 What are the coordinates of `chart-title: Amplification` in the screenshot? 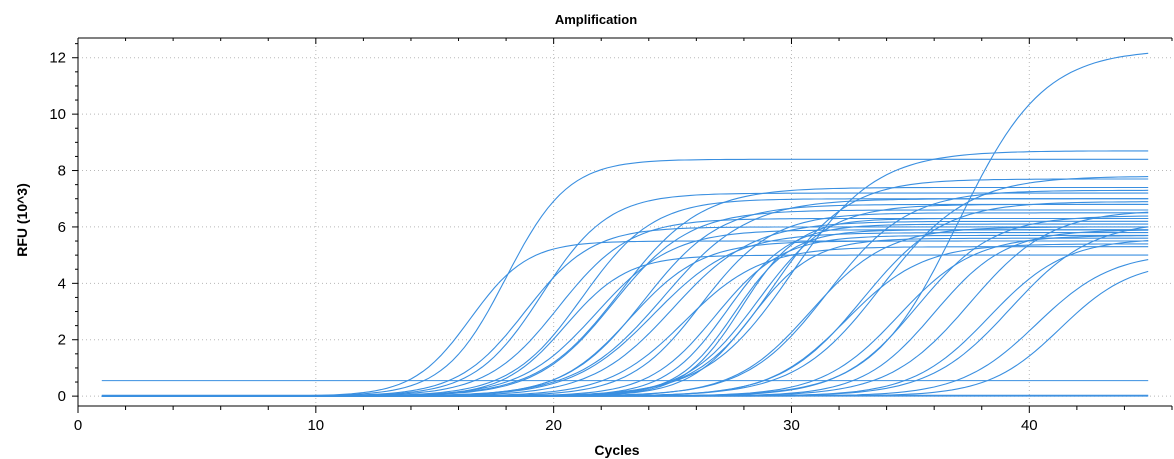 It's located at (596, 19).